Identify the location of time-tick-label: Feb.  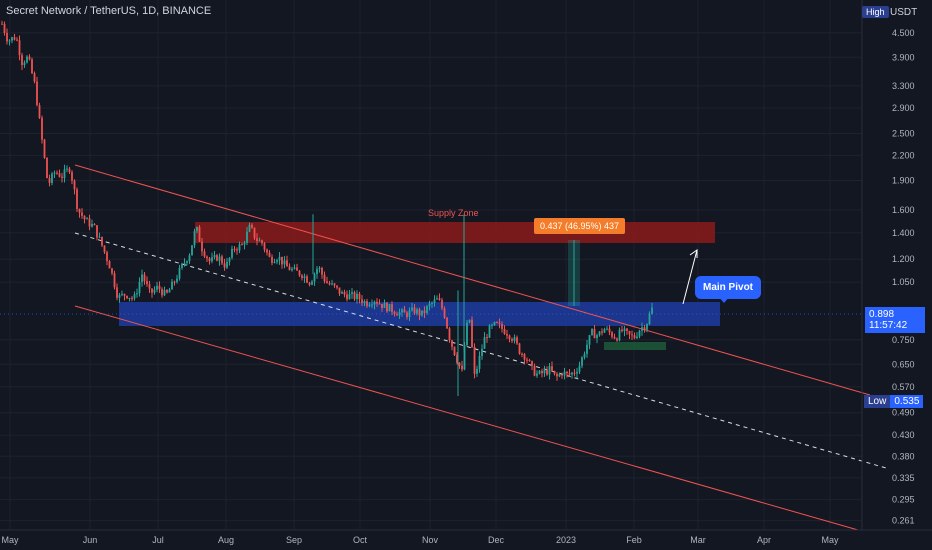
(634, 540).